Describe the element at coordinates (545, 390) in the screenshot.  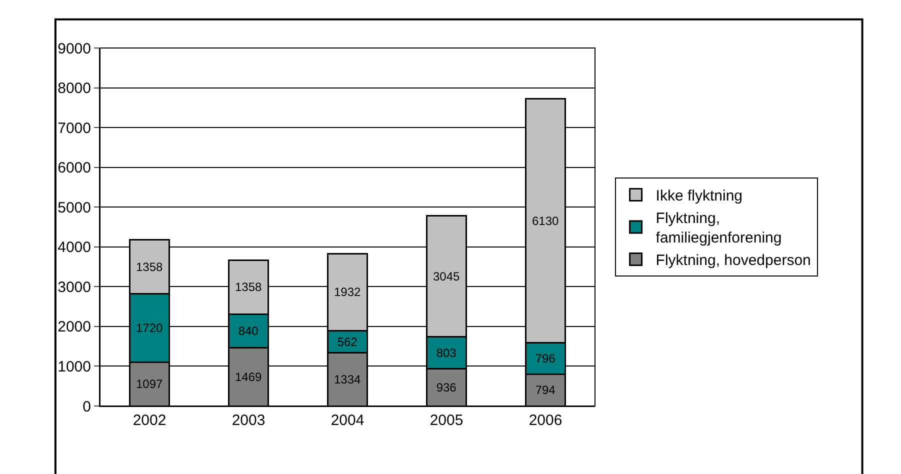
I see `data-label: 794` at that location.